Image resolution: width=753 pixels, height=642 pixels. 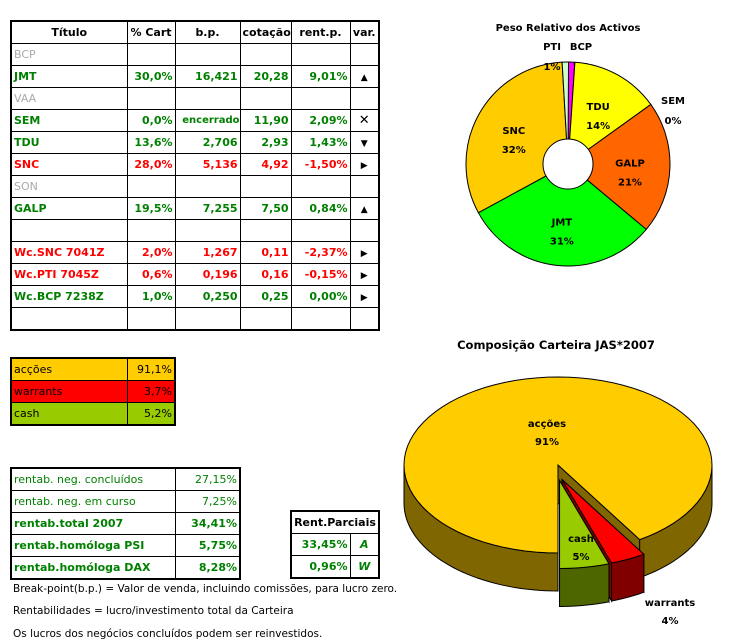 I want to click on pie3d-chart-title: Composição Carteira JAS*2007, so click(x=556, y=345).